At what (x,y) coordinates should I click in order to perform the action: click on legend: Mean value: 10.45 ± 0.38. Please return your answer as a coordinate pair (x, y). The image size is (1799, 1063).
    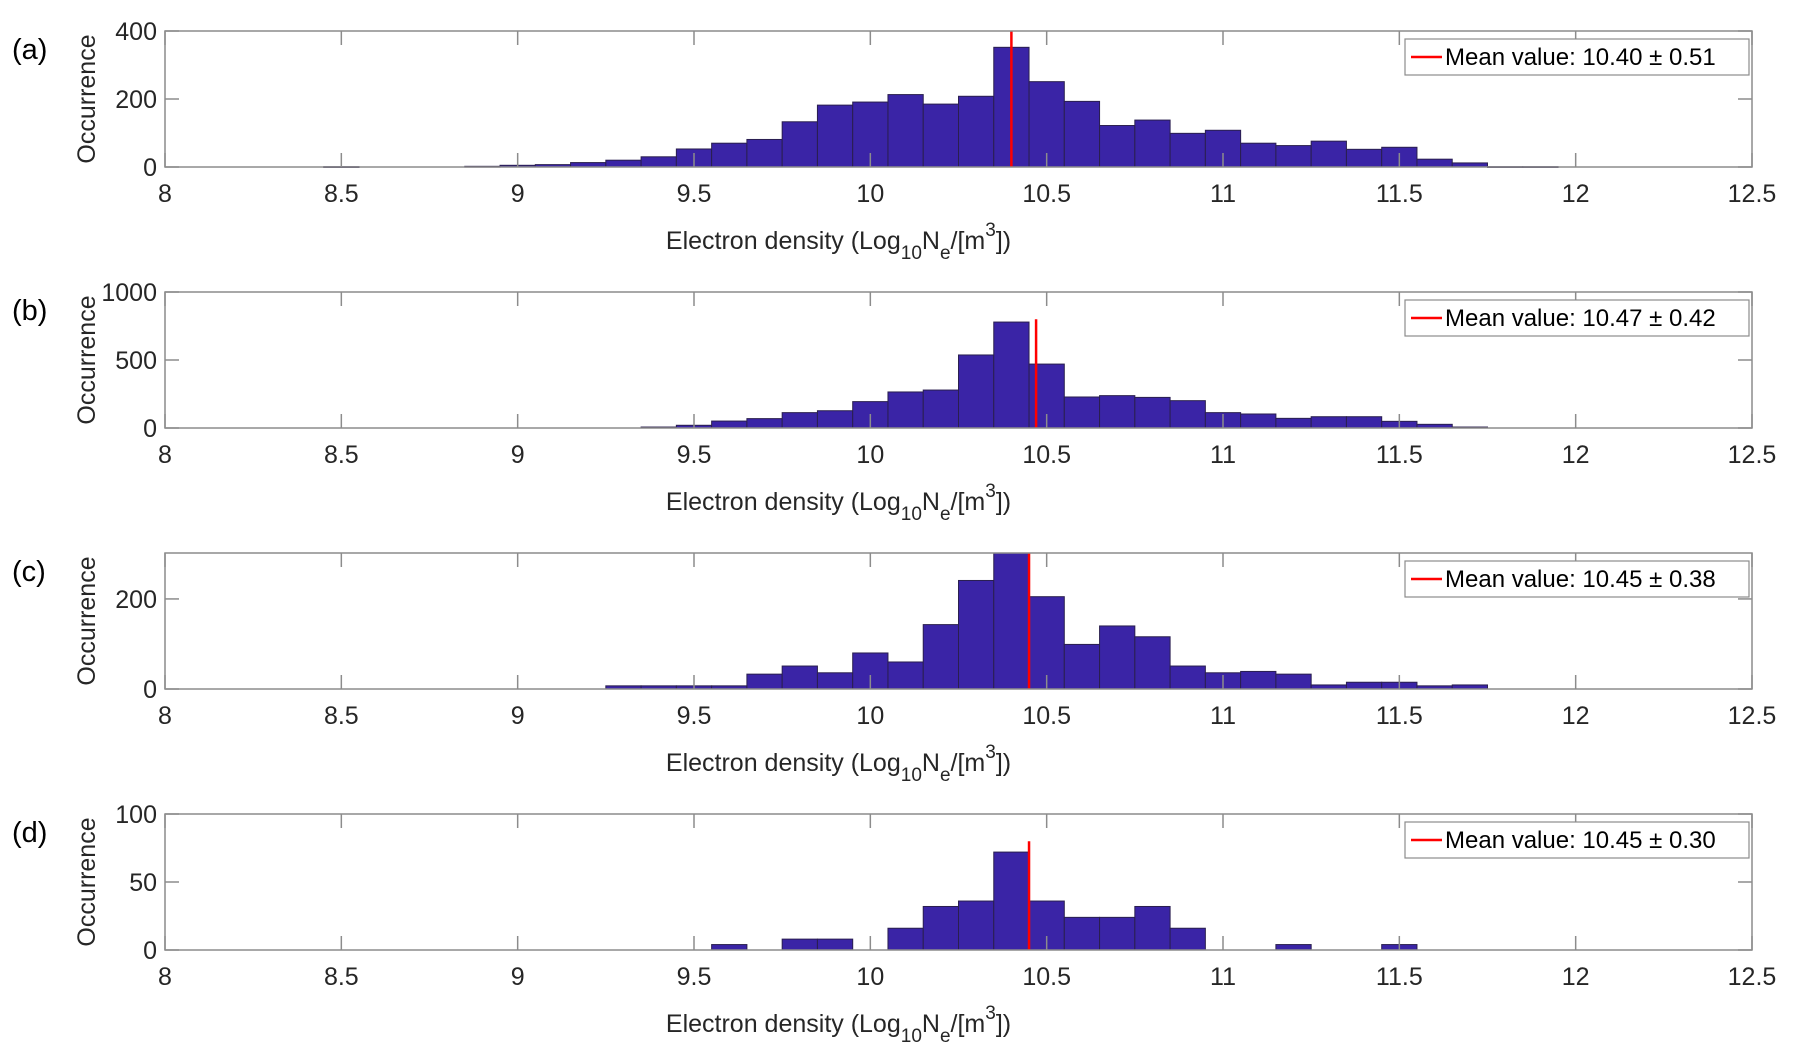
    Looking at the image, I should click on (1577, 579).